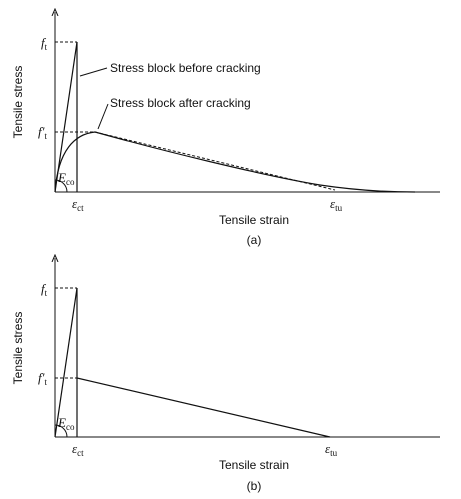 This screenshot has width=461, height=499. Describe the element at coordinates (254, 486) in the screenshot. I see `caption: (b)` at that location.